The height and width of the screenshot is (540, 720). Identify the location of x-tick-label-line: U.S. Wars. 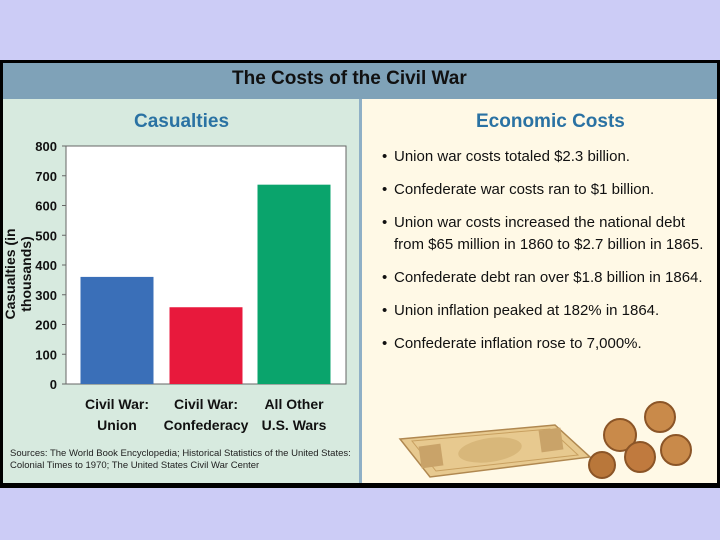
(294, 425).